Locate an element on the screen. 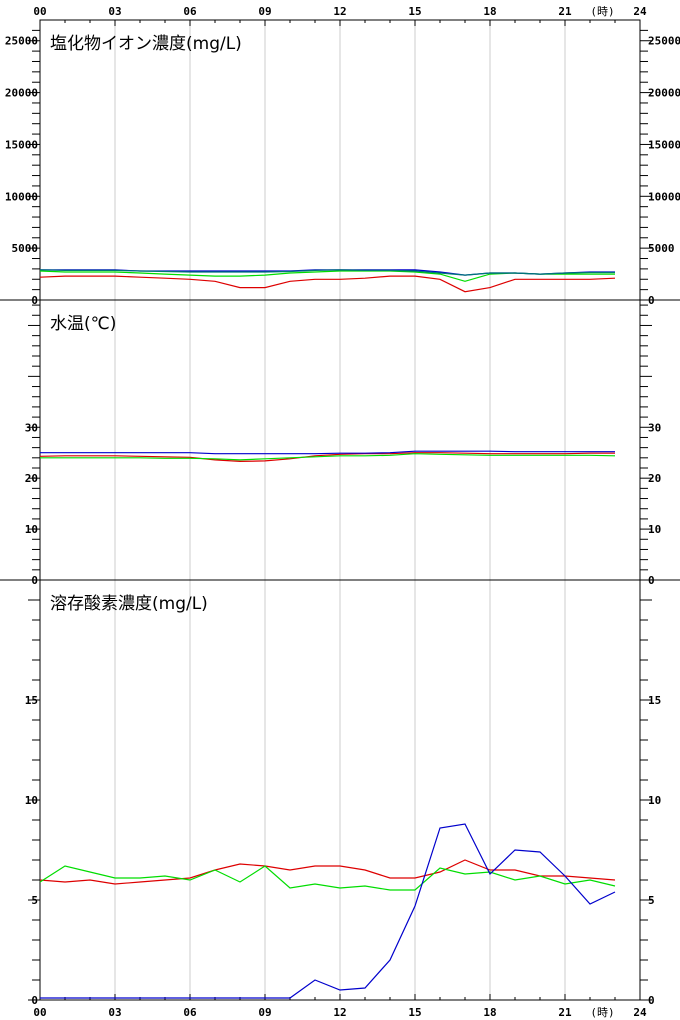 This screenshot has width=680, height=1020. x-axis-unit-bottom: (時) is located at coordinates (602, 1012).